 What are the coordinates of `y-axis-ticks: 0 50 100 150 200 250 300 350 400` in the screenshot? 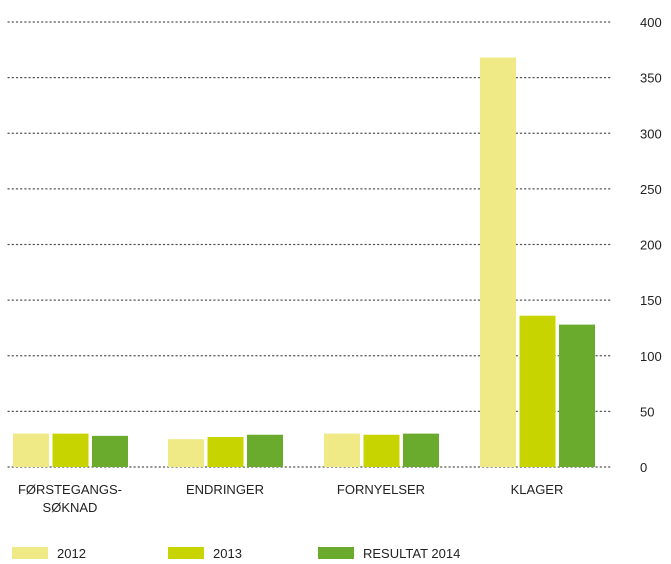 It's located at (651, 245).